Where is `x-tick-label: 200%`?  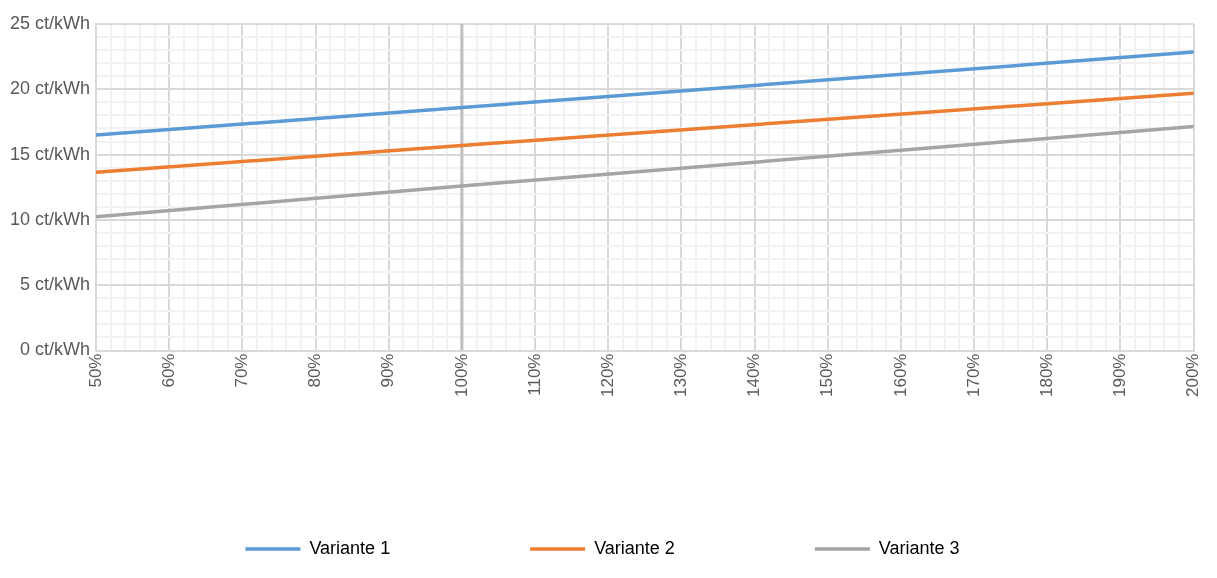
x-tick-label: 200% is located at coordinates (1193, 375).